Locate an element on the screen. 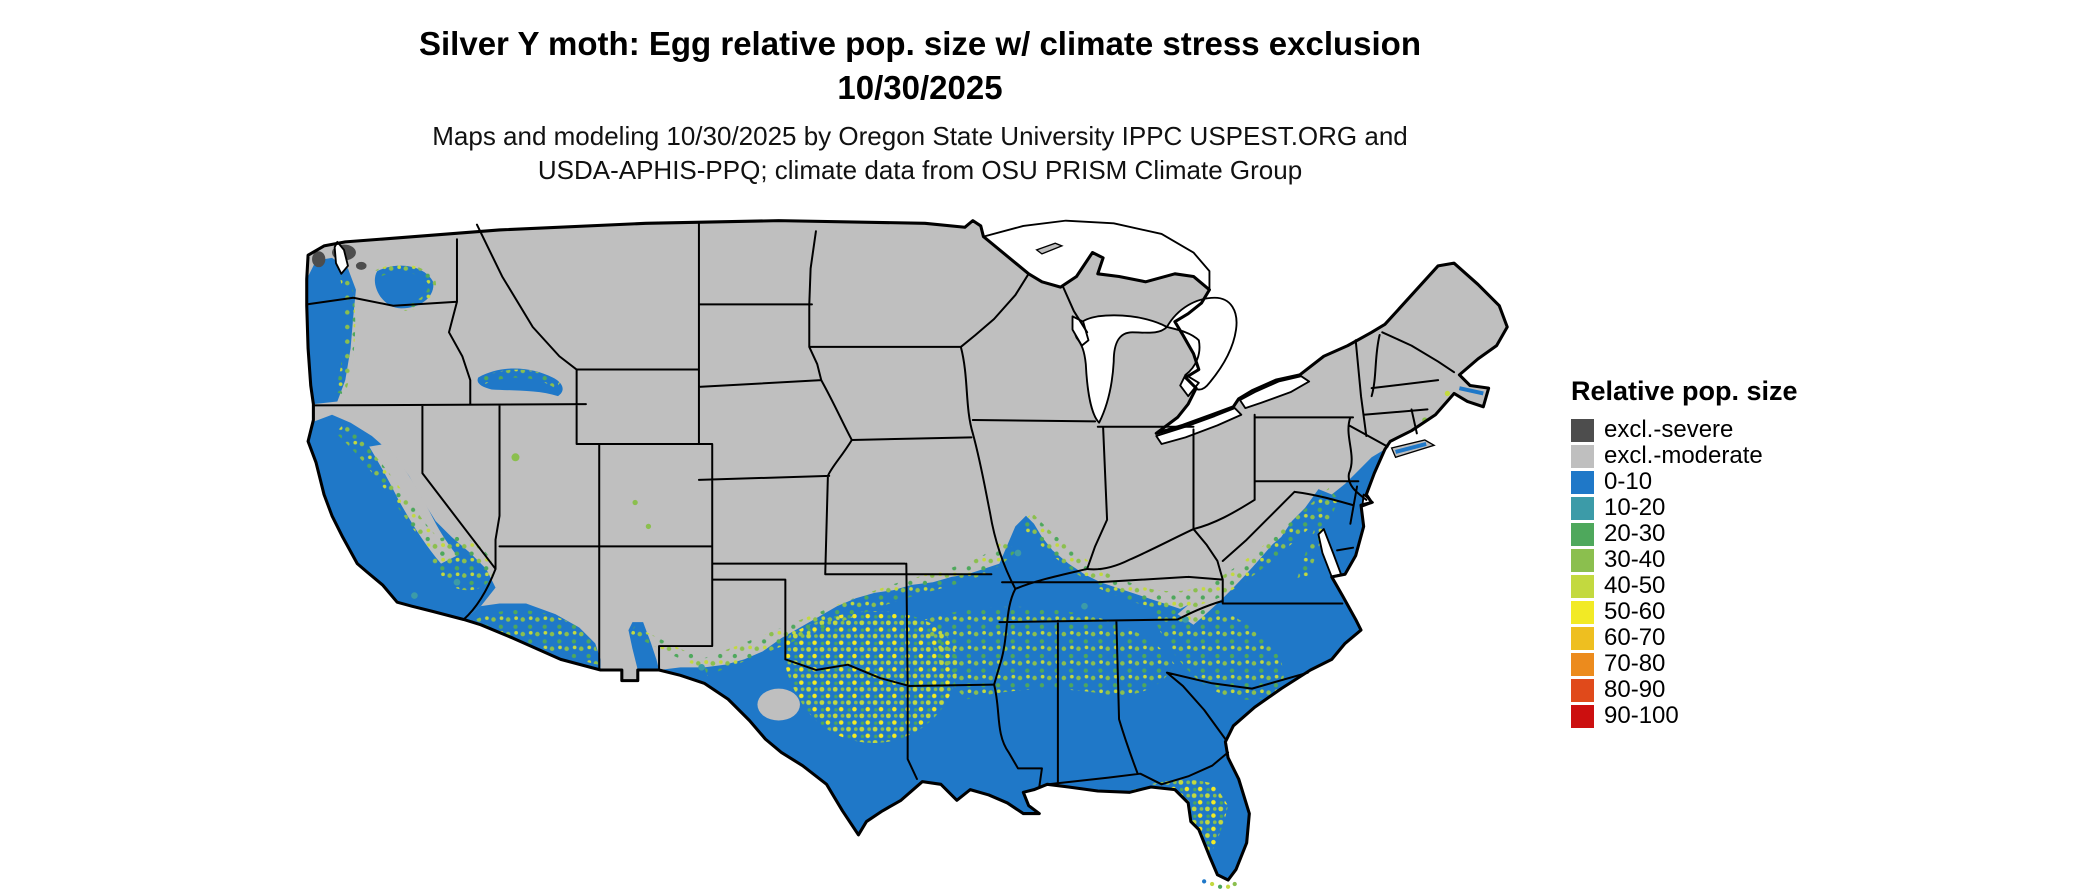 The image size is (2100, 896). legend-row-label: 60-70 is located at coordinates (1635, 637).